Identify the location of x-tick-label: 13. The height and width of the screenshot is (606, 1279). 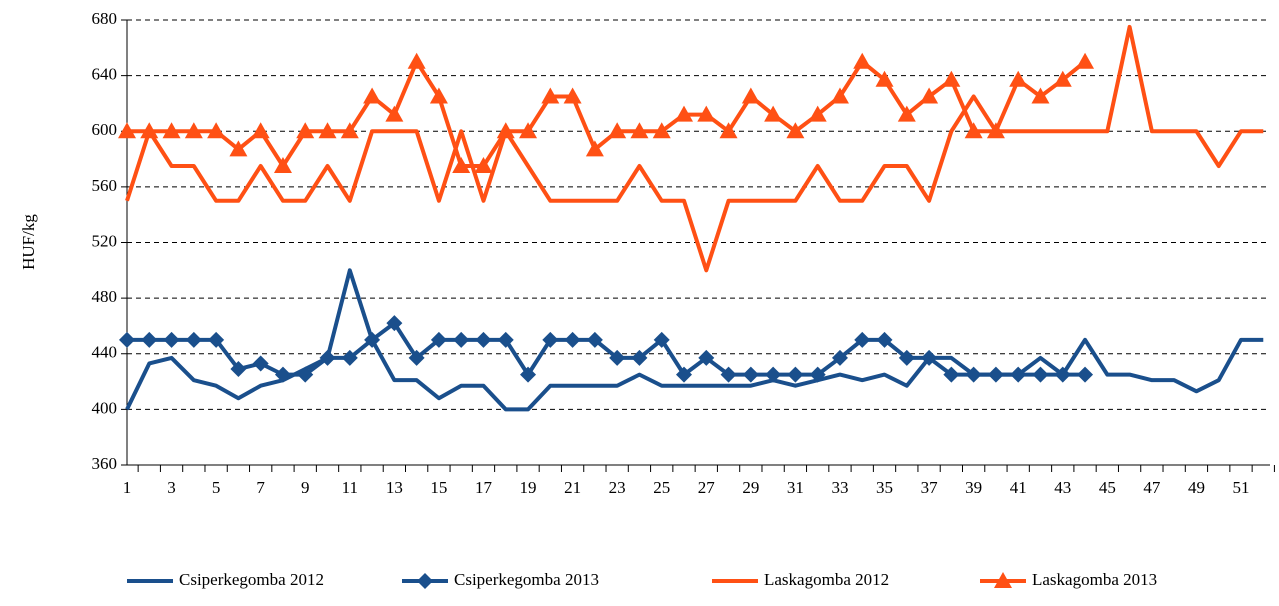
(394, 487).